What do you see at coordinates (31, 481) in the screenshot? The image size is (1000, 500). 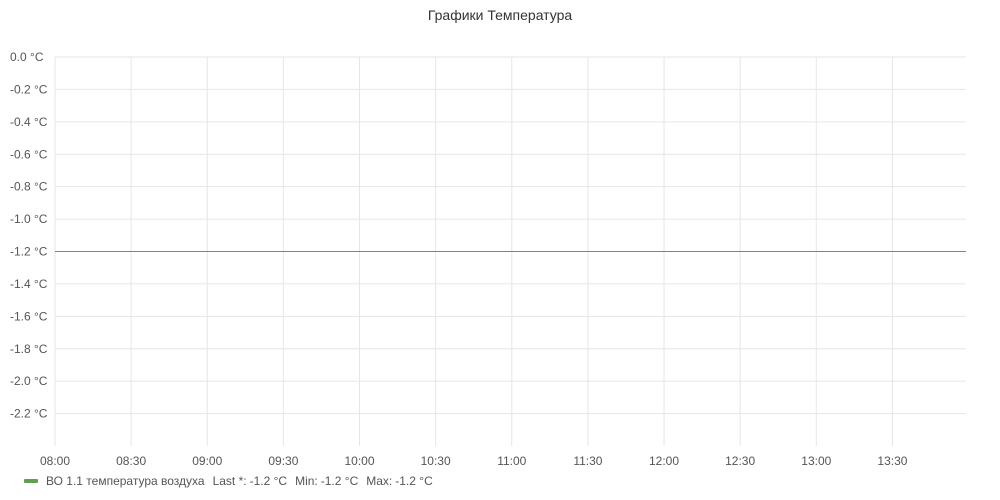 I see `legend-swatch` at bounding box center [31, 481].